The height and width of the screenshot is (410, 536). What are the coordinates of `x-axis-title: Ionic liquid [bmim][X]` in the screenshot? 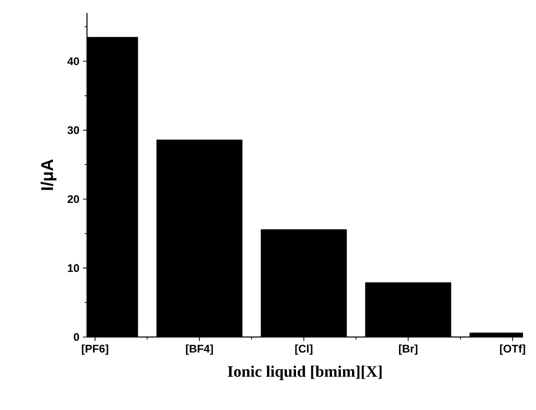 It's located at (305, 373).